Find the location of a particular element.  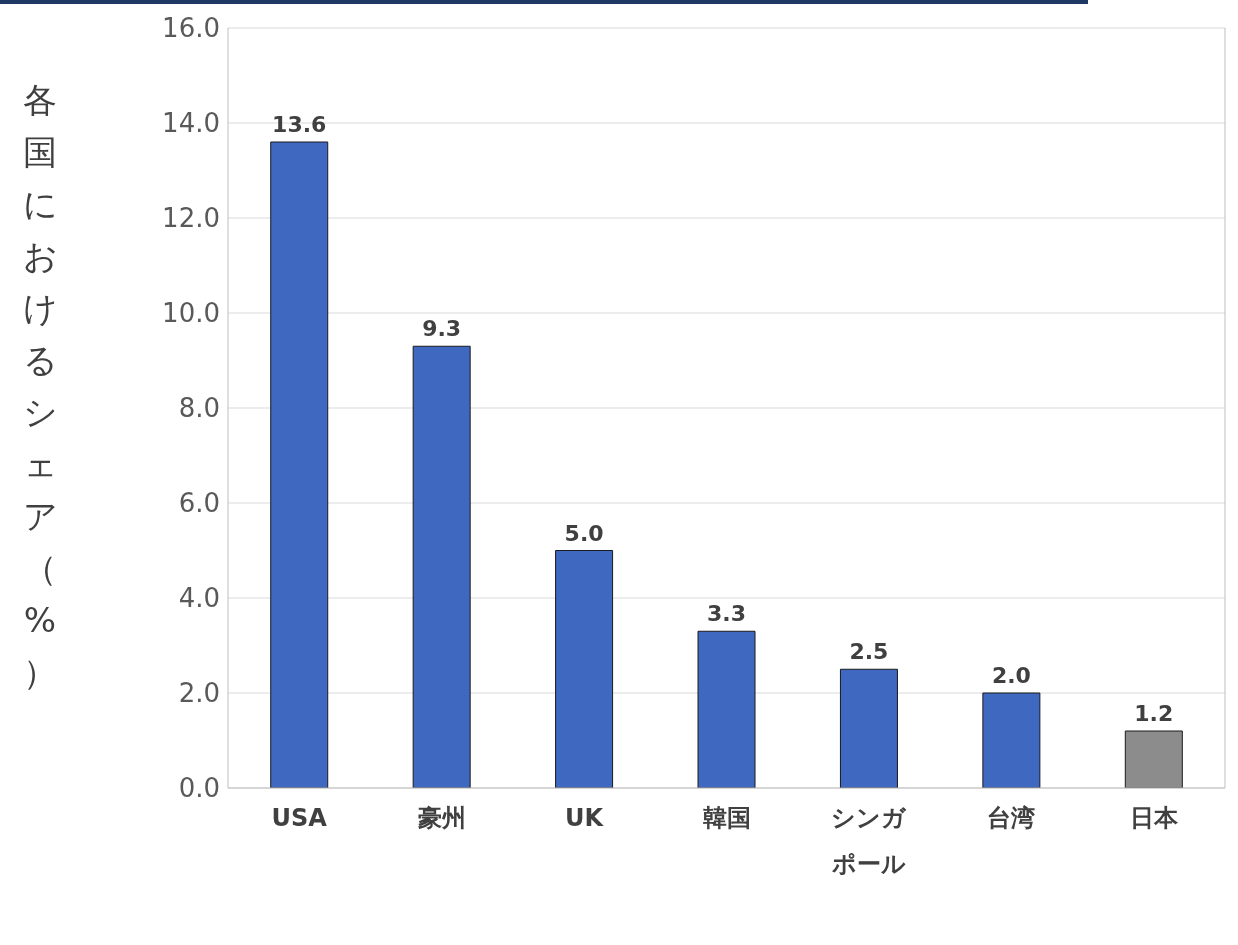

x-tick-label: 韓国 is located at coordinates (726, 818).